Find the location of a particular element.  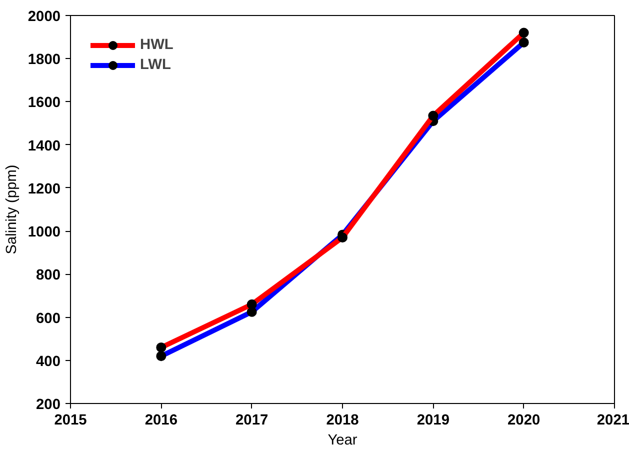

y-tick-label: 1800 is located at coordinates (44, 60).